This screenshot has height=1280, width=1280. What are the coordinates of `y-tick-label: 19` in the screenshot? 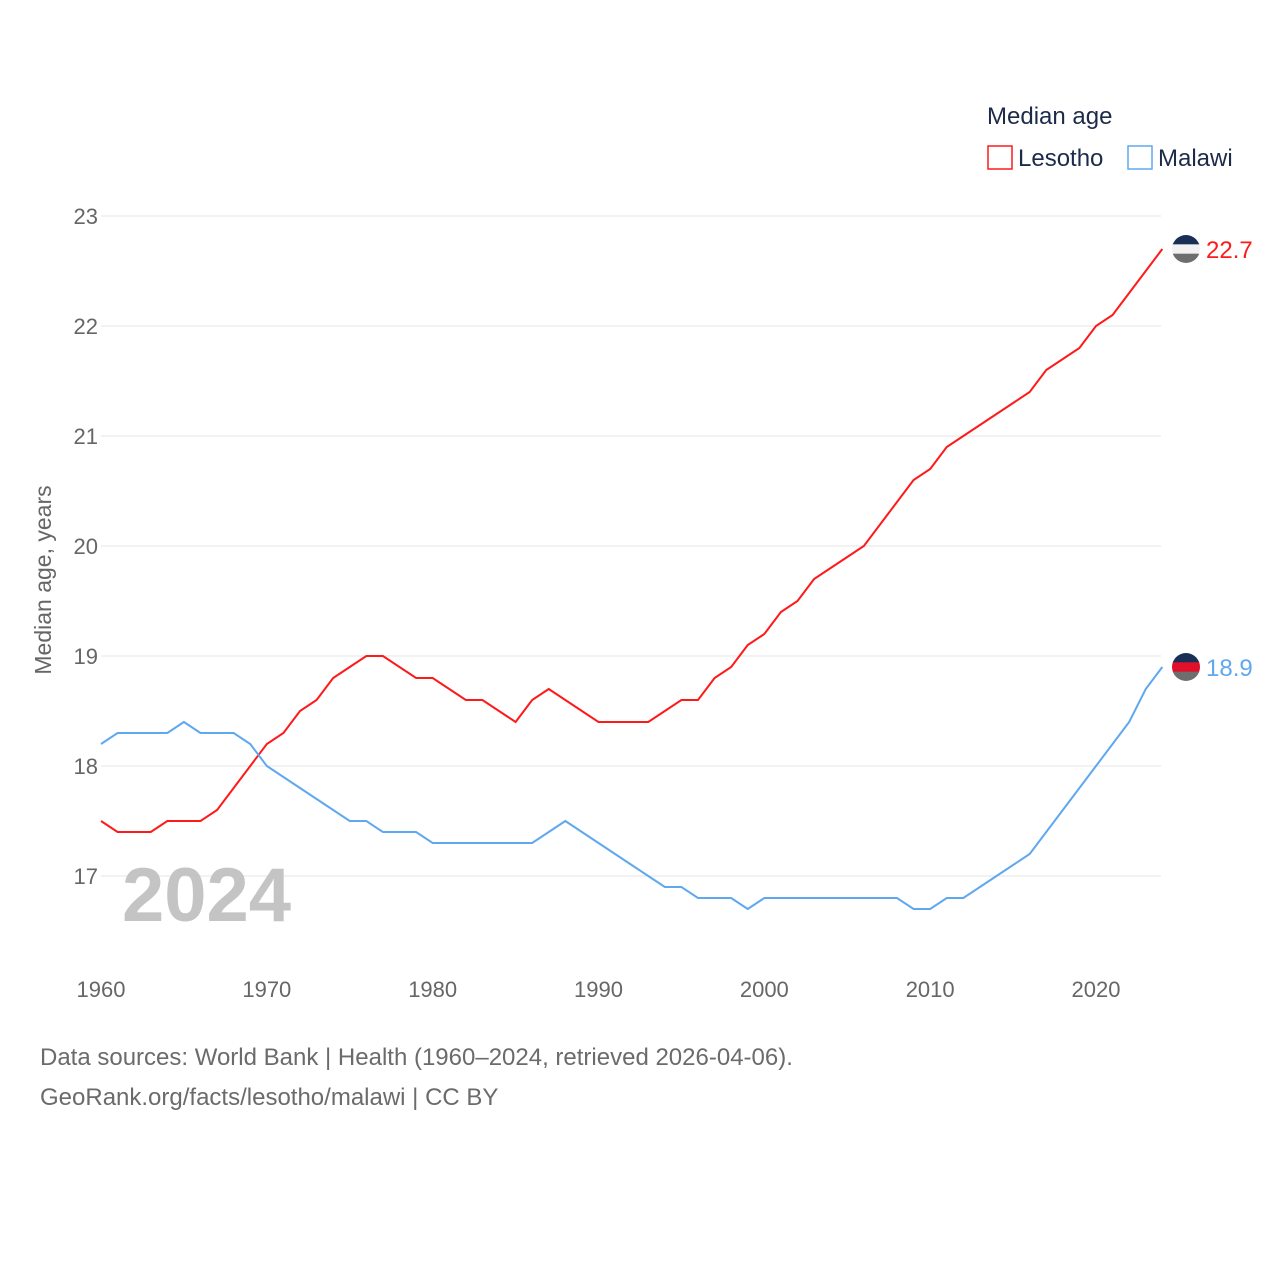 It's located at (86, 656).